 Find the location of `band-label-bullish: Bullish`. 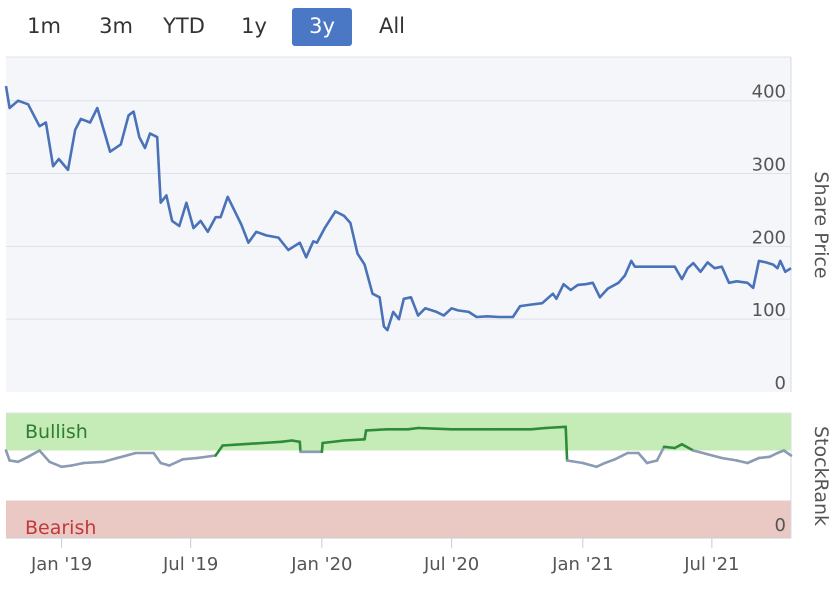

band-label-bullish: Bullish is located at coordinates (56, 432).